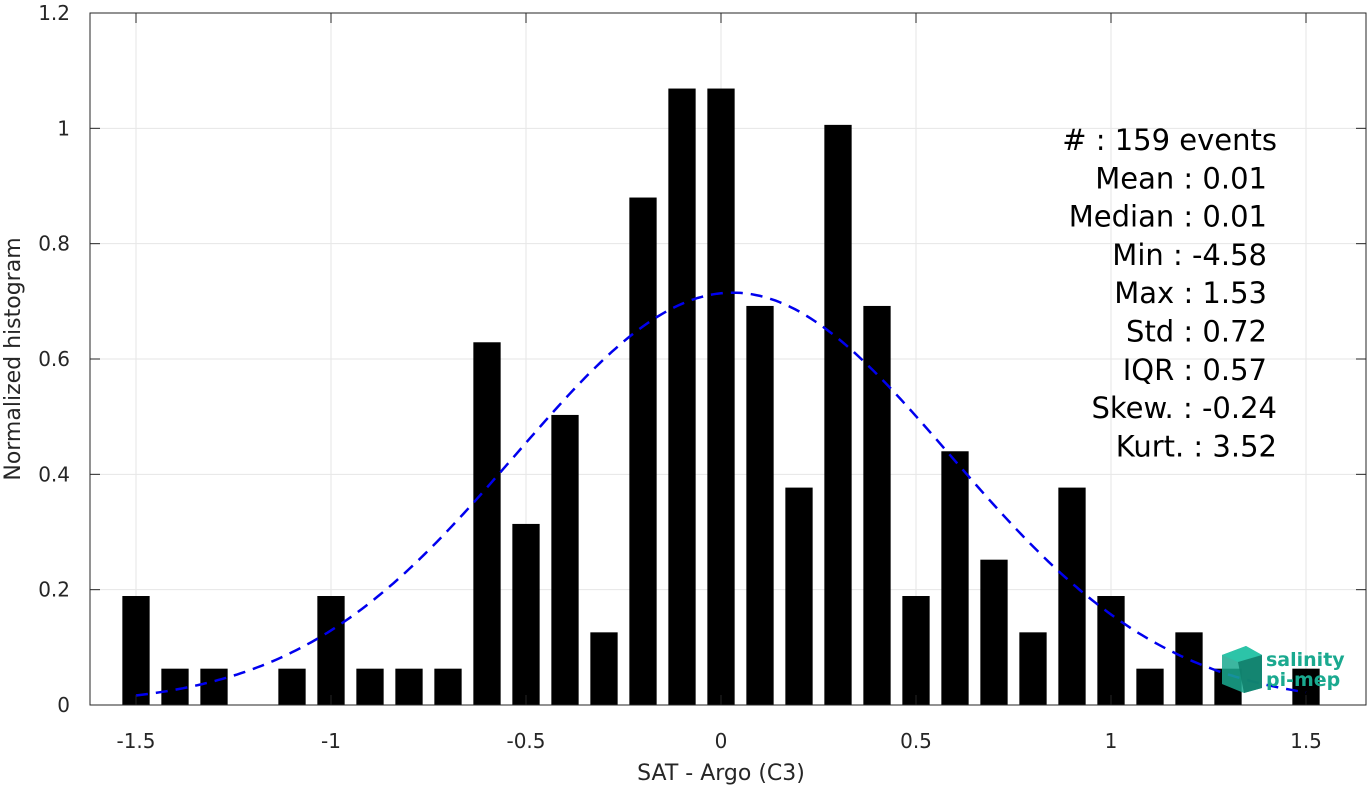 Image resolution: width=1367 pixels, height=787 pixels. What do you see at coordinates (1195, 370) in the screenshot?
I see `stat-line: IQR : 0.57` at bounding box center [1195, 370].